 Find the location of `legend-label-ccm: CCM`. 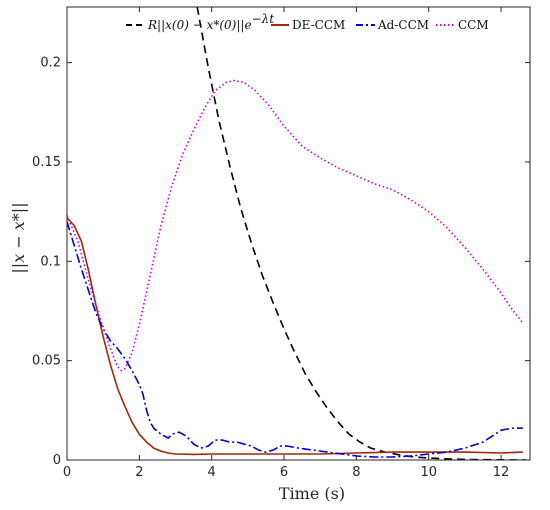

legend-label-ccm: CCM is located at coordinates (473, 25).